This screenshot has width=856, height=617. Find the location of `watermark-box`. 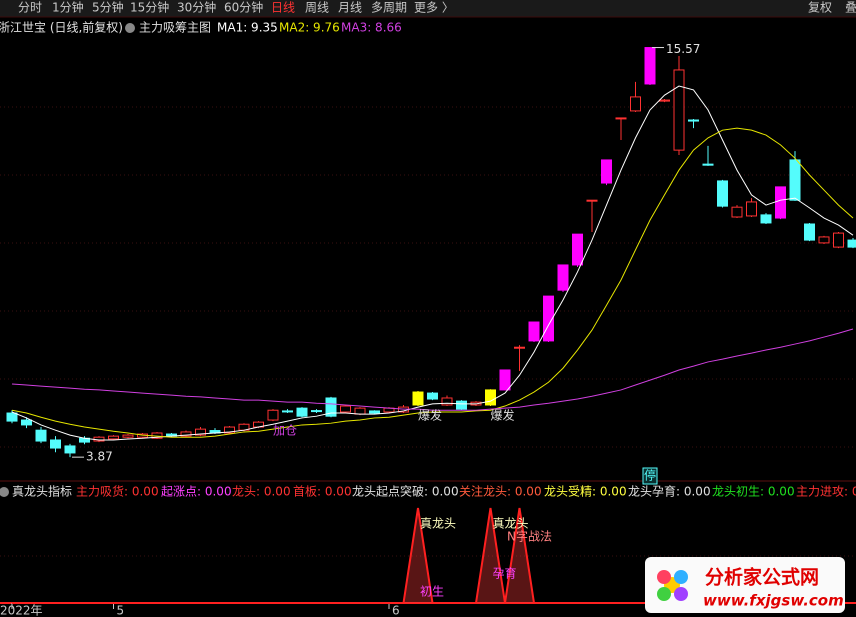

watermark-box is located at coordinates (745, 585).